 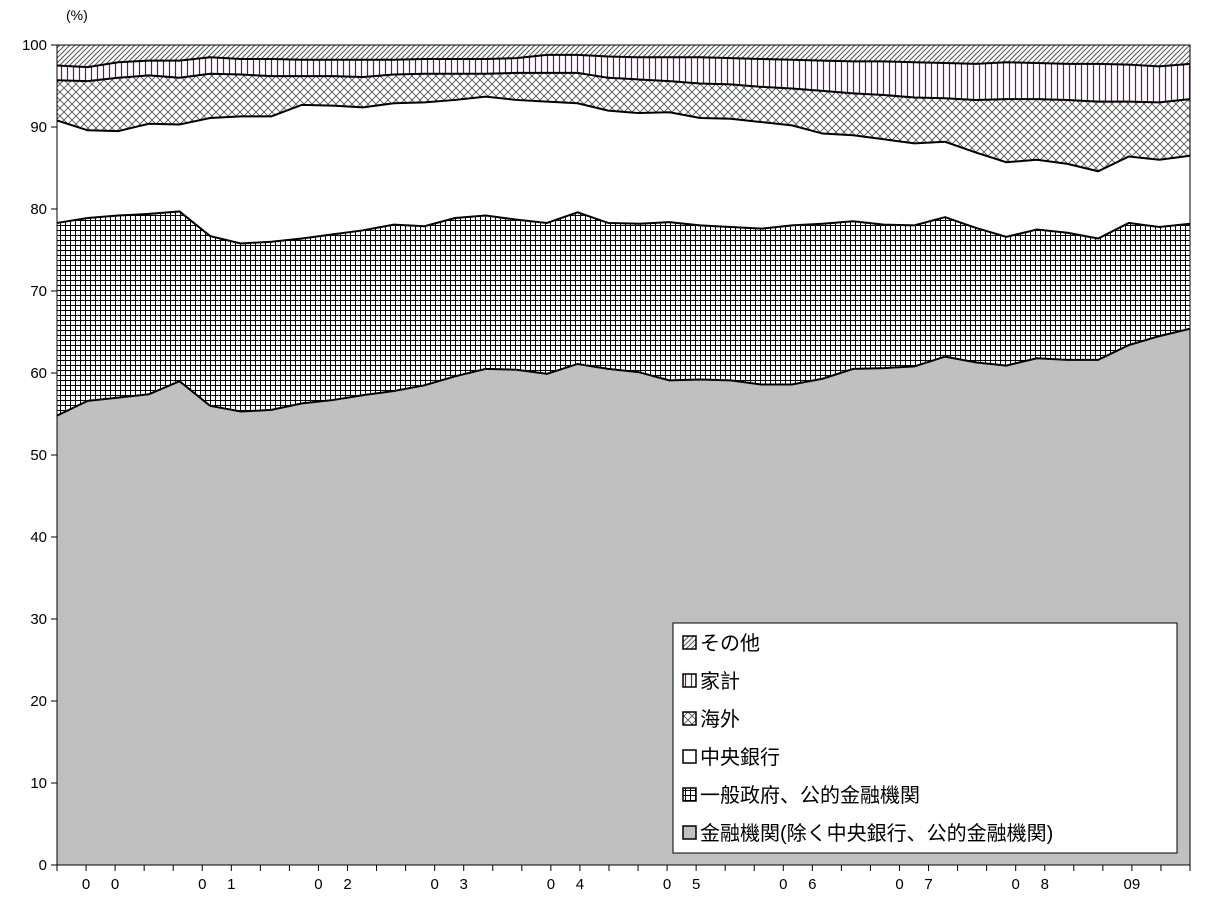 I want to click on y-tick-label: 0, so click(x=43, y=865).